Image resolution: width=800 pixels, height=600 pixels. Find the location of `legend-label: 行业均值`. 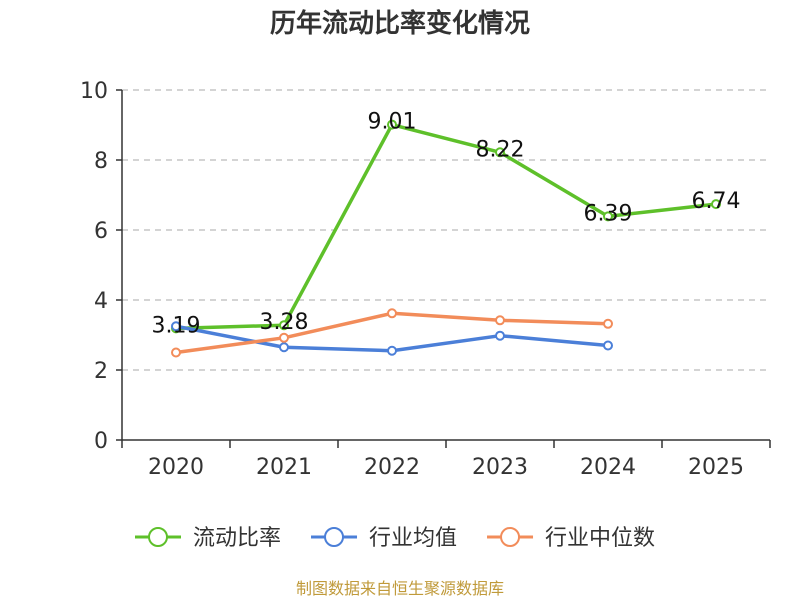

legend-label: 行业均值 is located at coordinates (413, 538).